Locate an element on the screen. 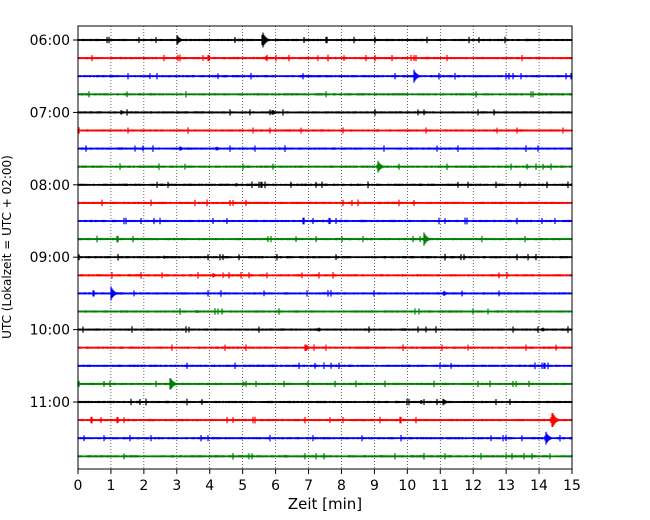  x-tick-label: 15 is located at coordinates (572, 486).